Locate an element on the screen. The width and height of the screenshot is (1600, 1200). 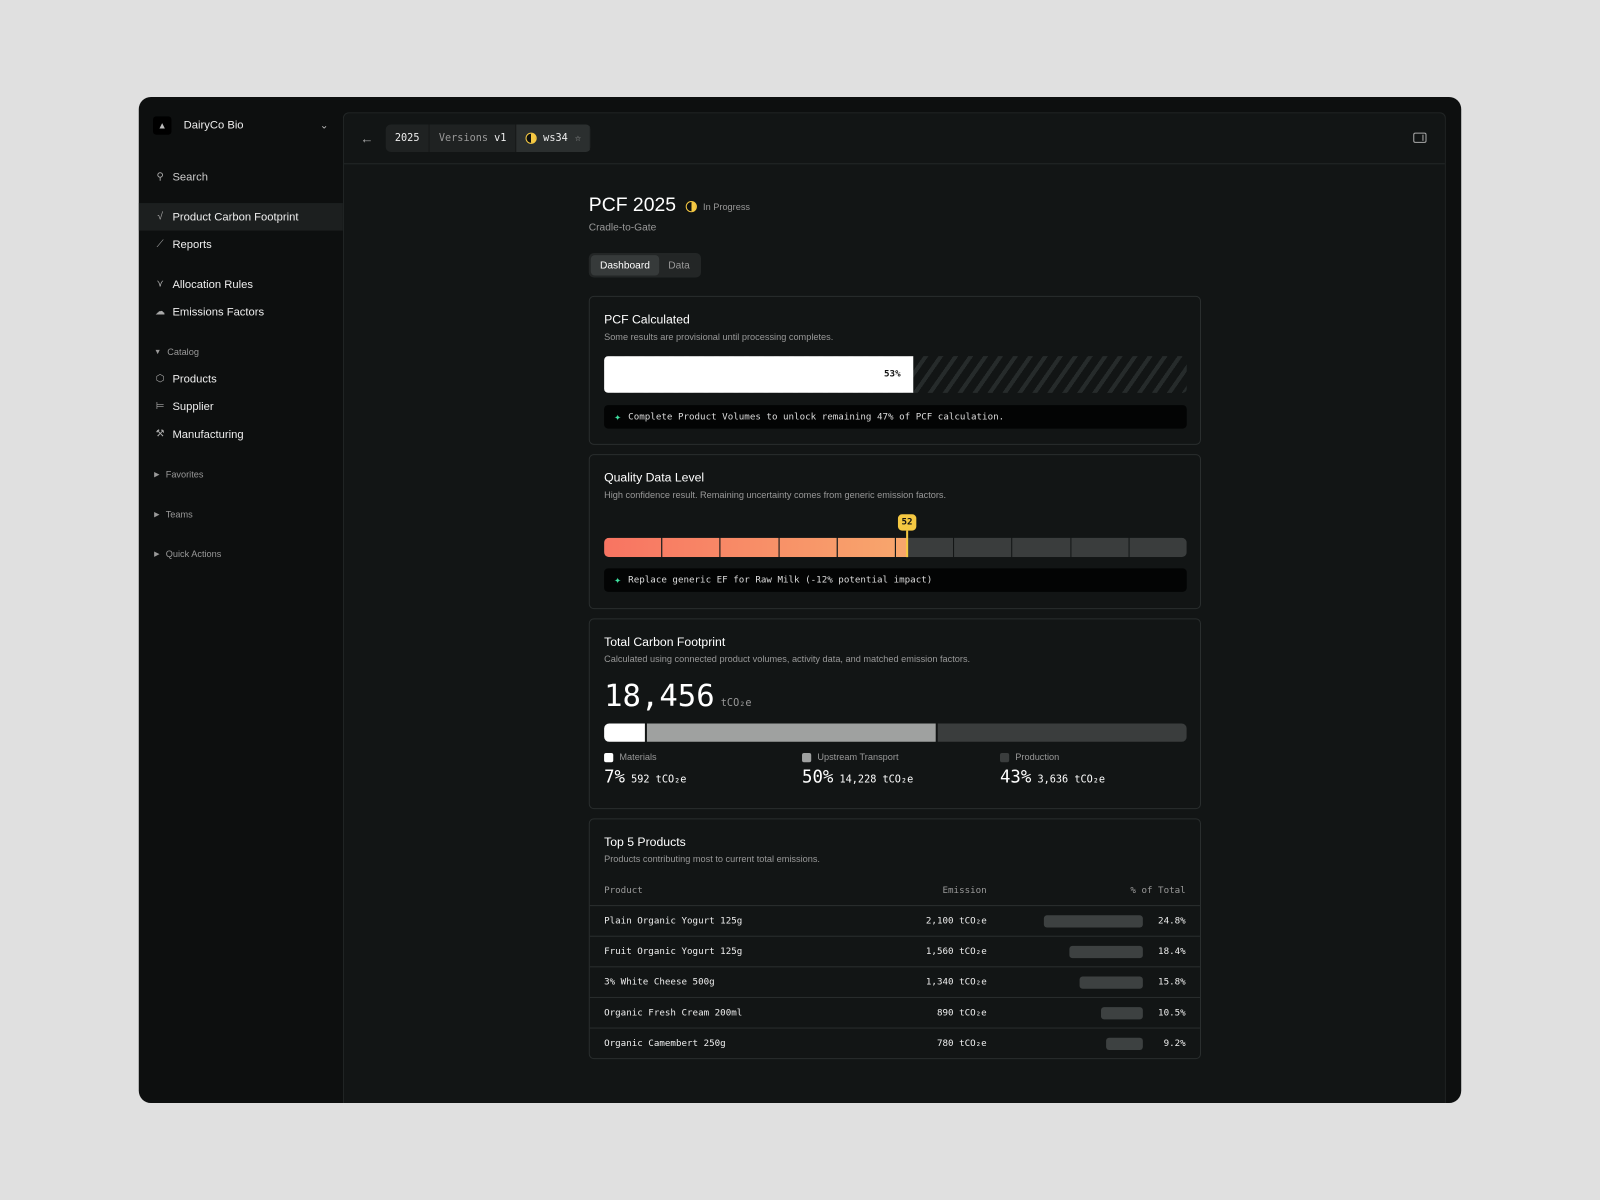
legend-value: 7% 592 tCO₂e is located at coordinates (701, 777).